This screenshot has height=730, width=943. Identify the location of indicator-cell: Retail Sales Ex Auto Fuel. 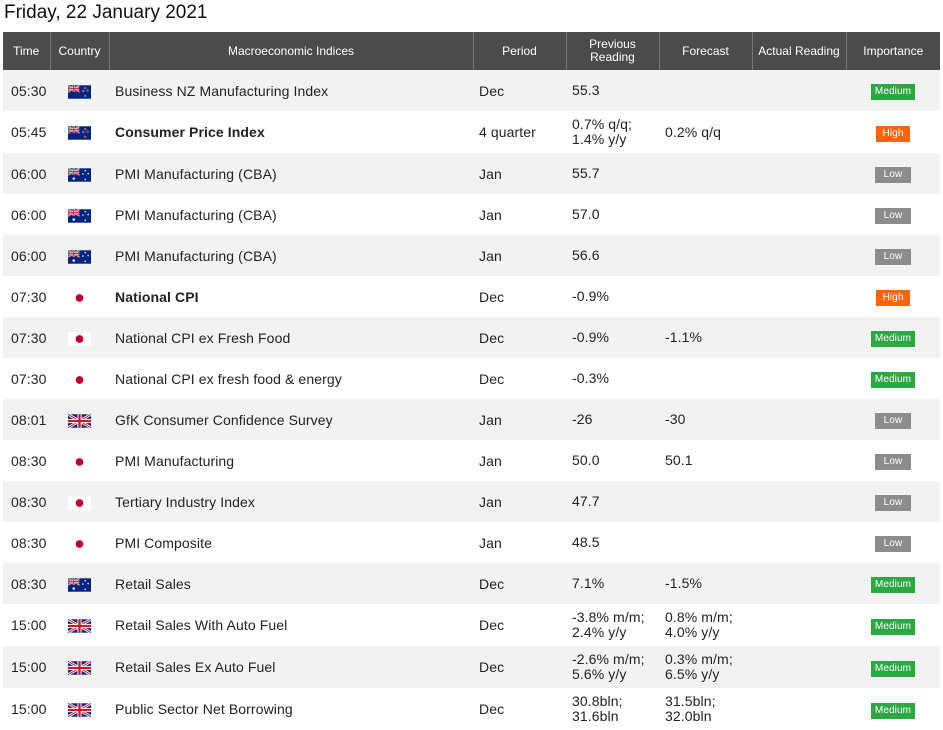
(291, 667).